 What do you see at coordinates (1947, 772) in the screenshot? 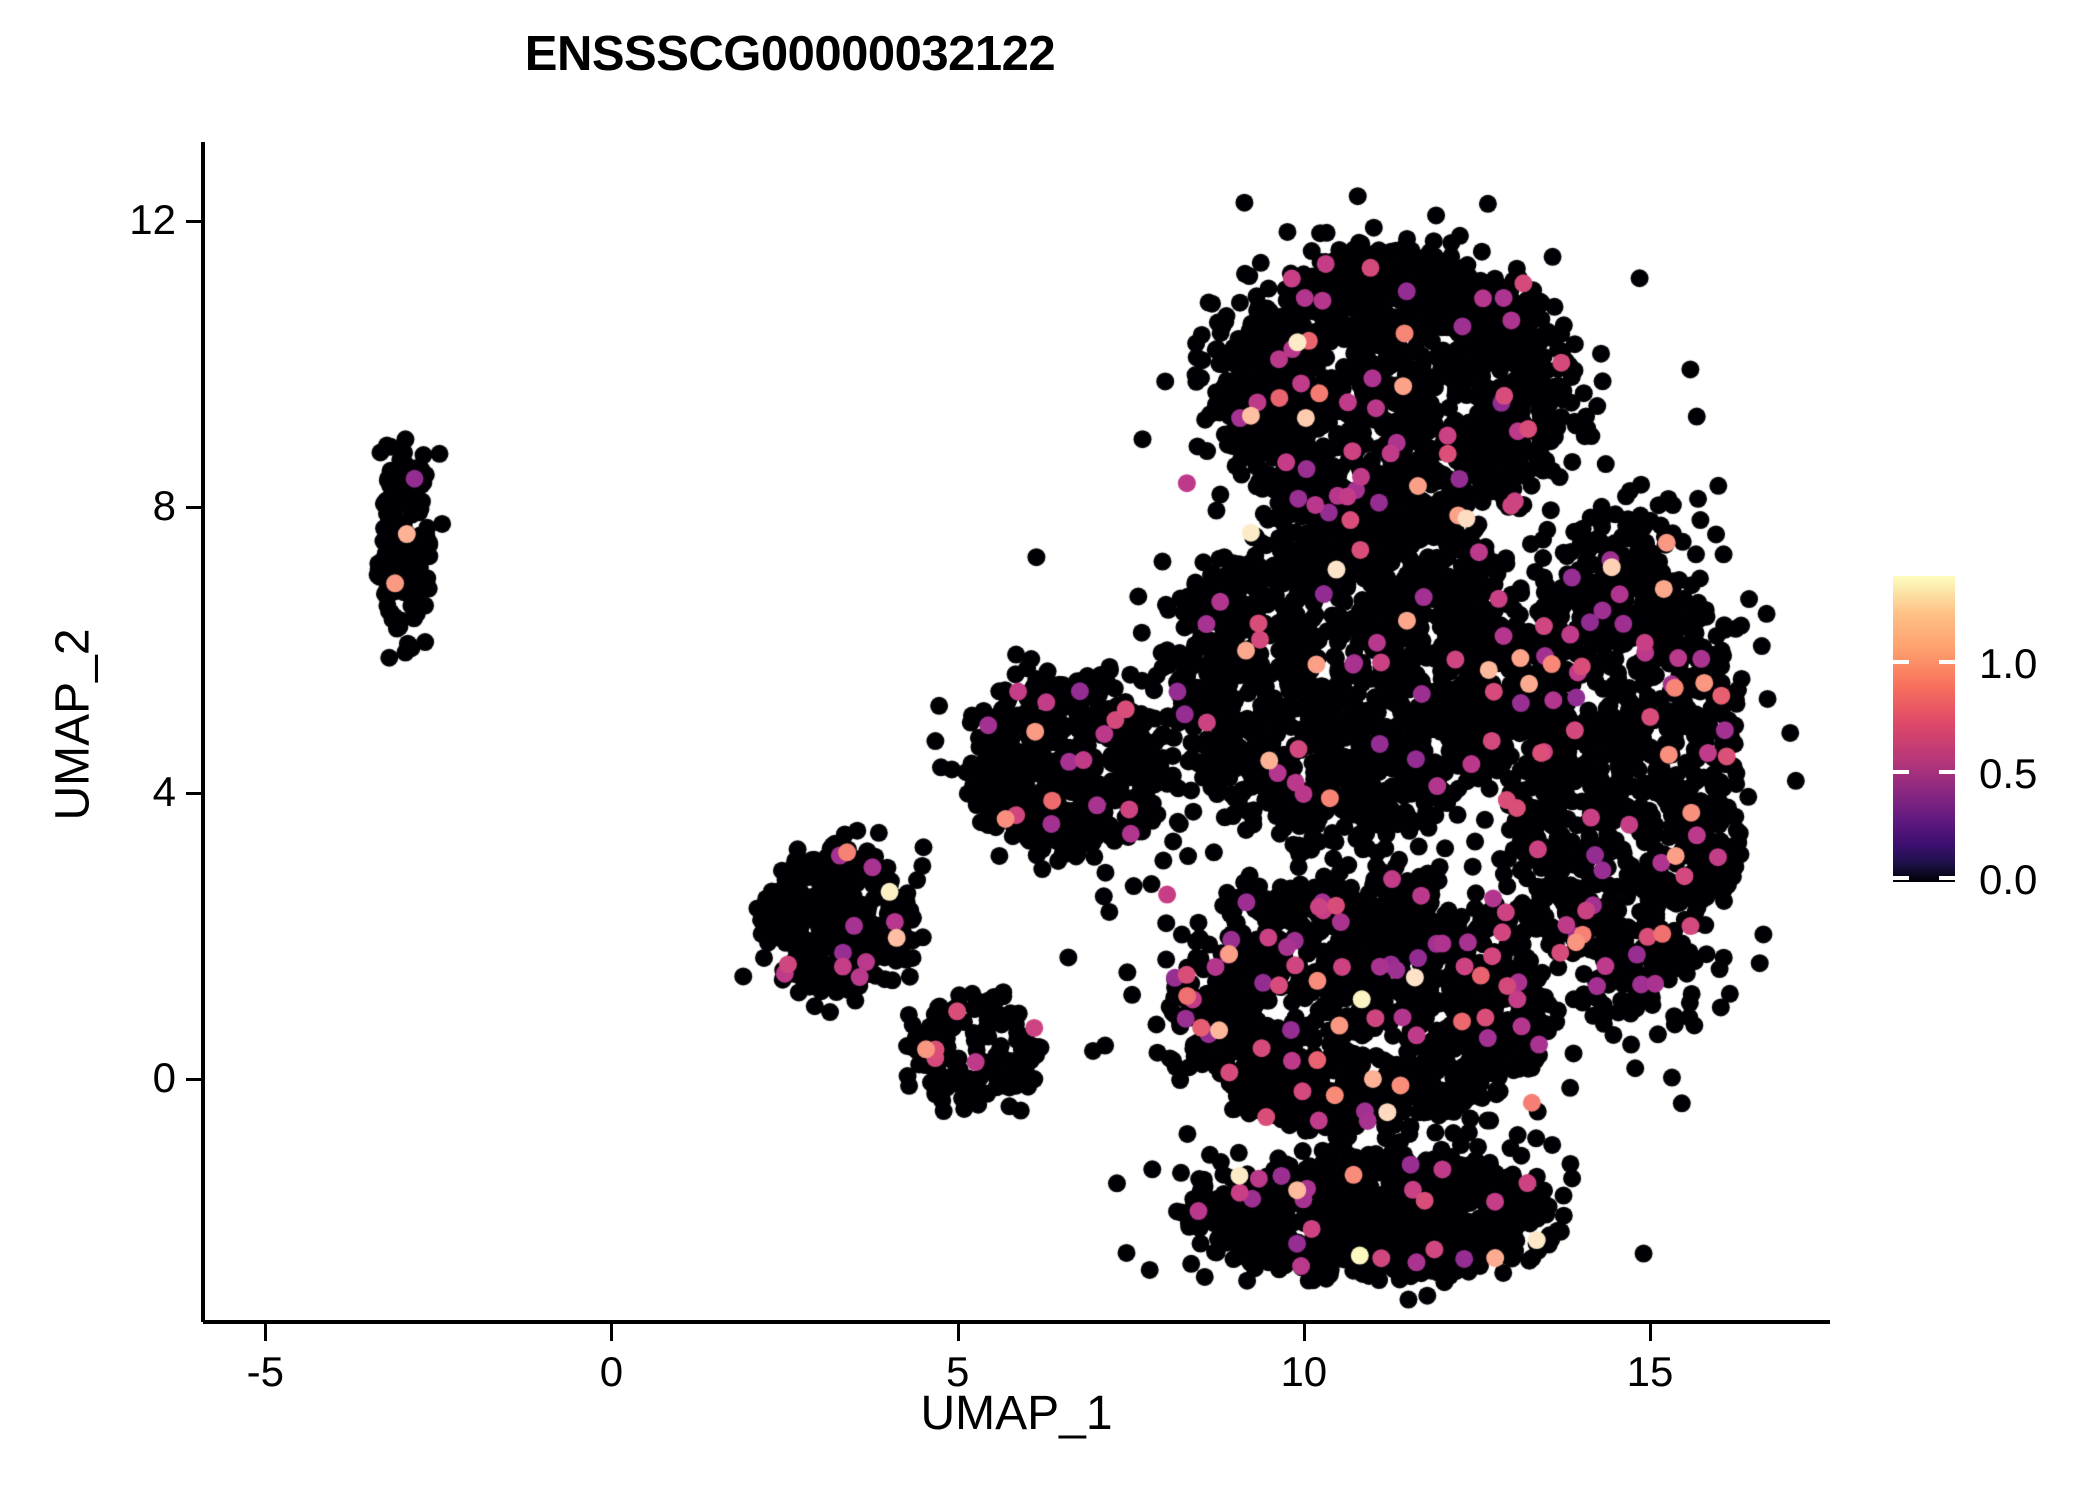
I see `colorbar-tick-05-right` at bounding box center [1947, 772].